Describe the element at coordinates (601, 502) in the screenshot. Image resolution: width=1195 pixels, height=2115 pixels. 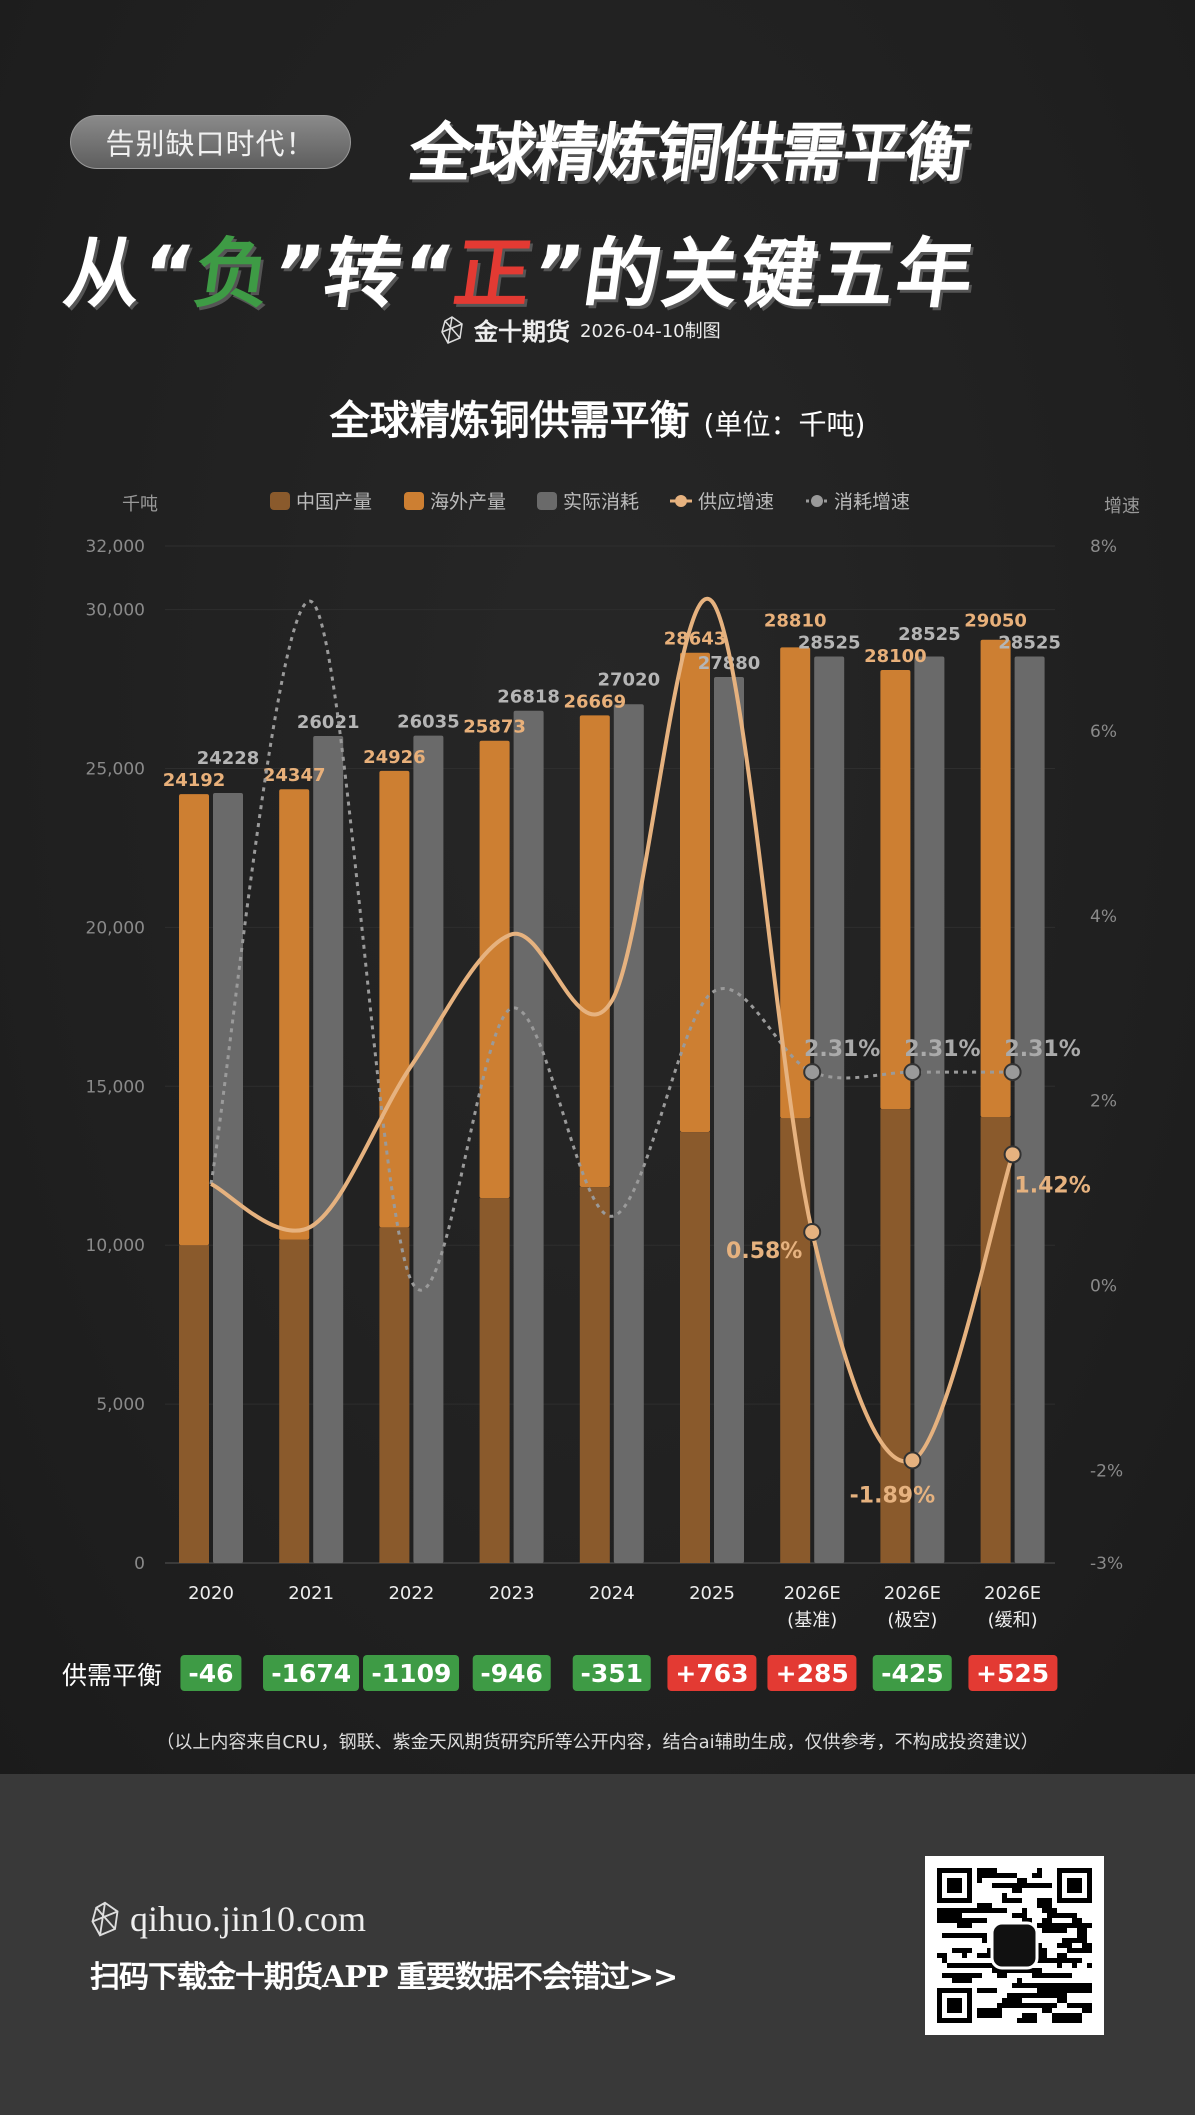
I see `legend-label: 实际消耗` at that location.